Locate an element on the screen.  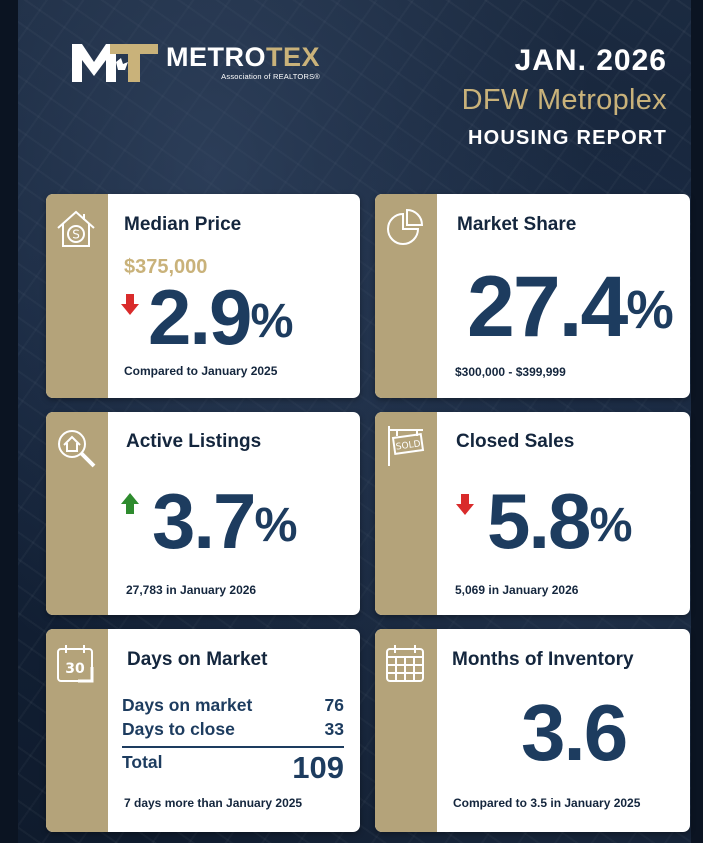
market-share-value: 27.4% is located at coordinates (570, 307).